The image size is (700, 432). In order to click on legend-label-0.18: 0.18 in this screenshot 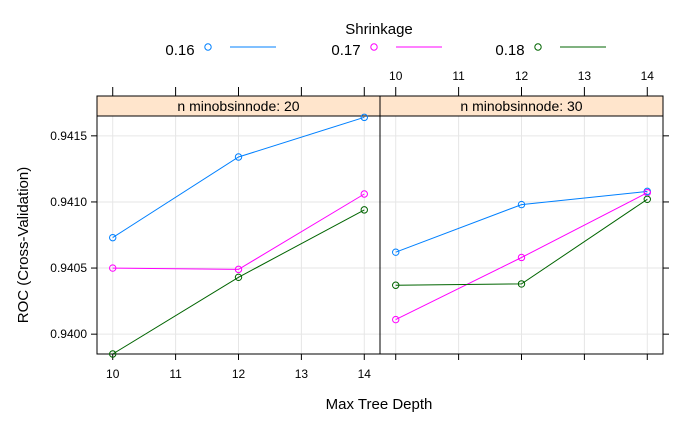, I will do `click(509, 50)`.